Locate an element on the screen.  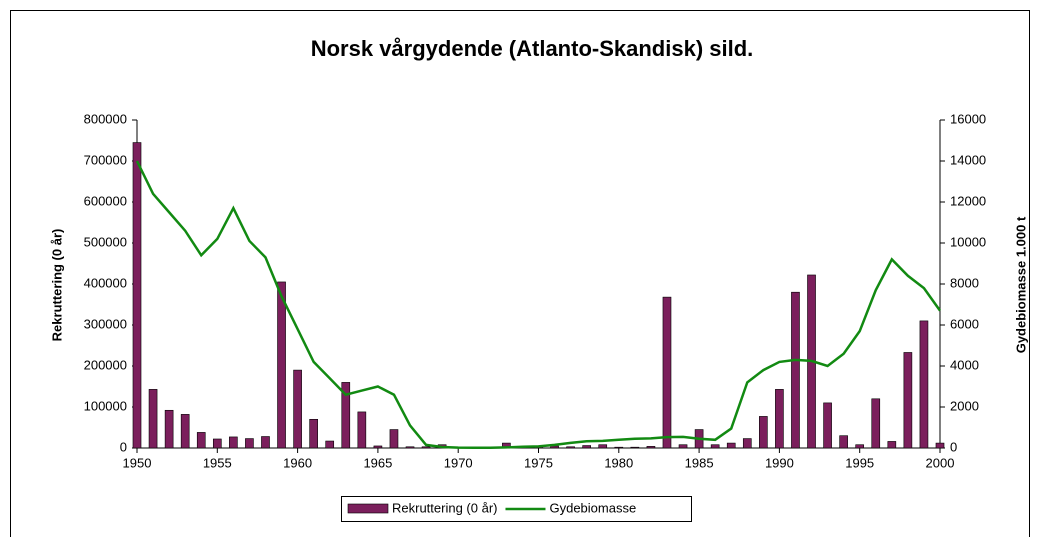
x-tick-label: 1995 is located at coordinates (859, 462).